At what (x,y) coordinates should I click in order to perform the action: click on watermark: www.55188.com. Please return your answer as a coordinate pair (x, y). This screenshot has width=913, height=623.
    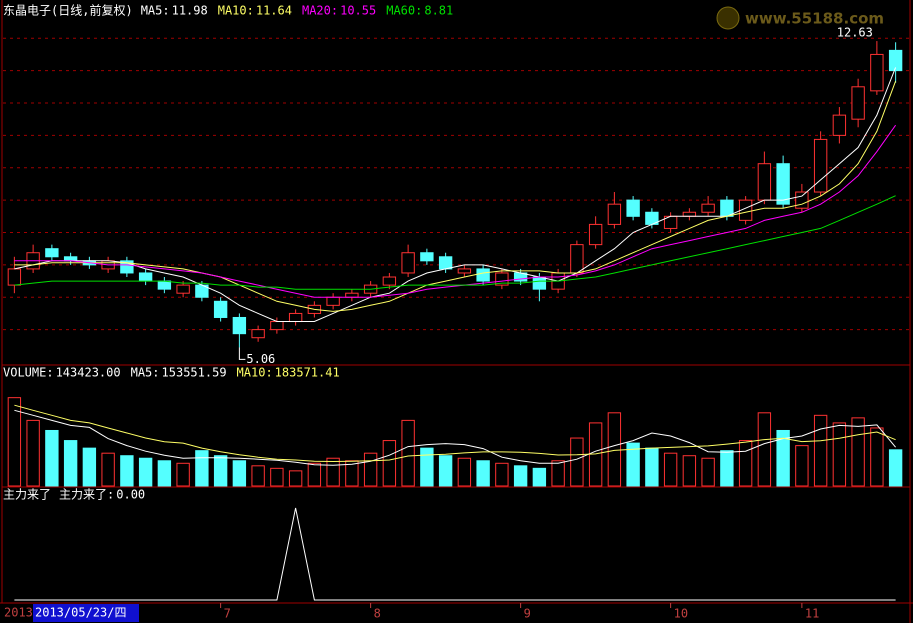
    Looking at the image, I should click on (800, 18).